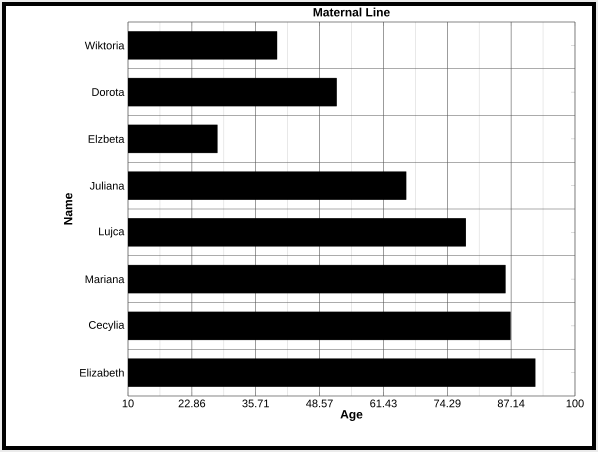  Describe the element at coordinates (106, 325) in the screenshot. I see `y-tick-label: Cecylia` at that location.